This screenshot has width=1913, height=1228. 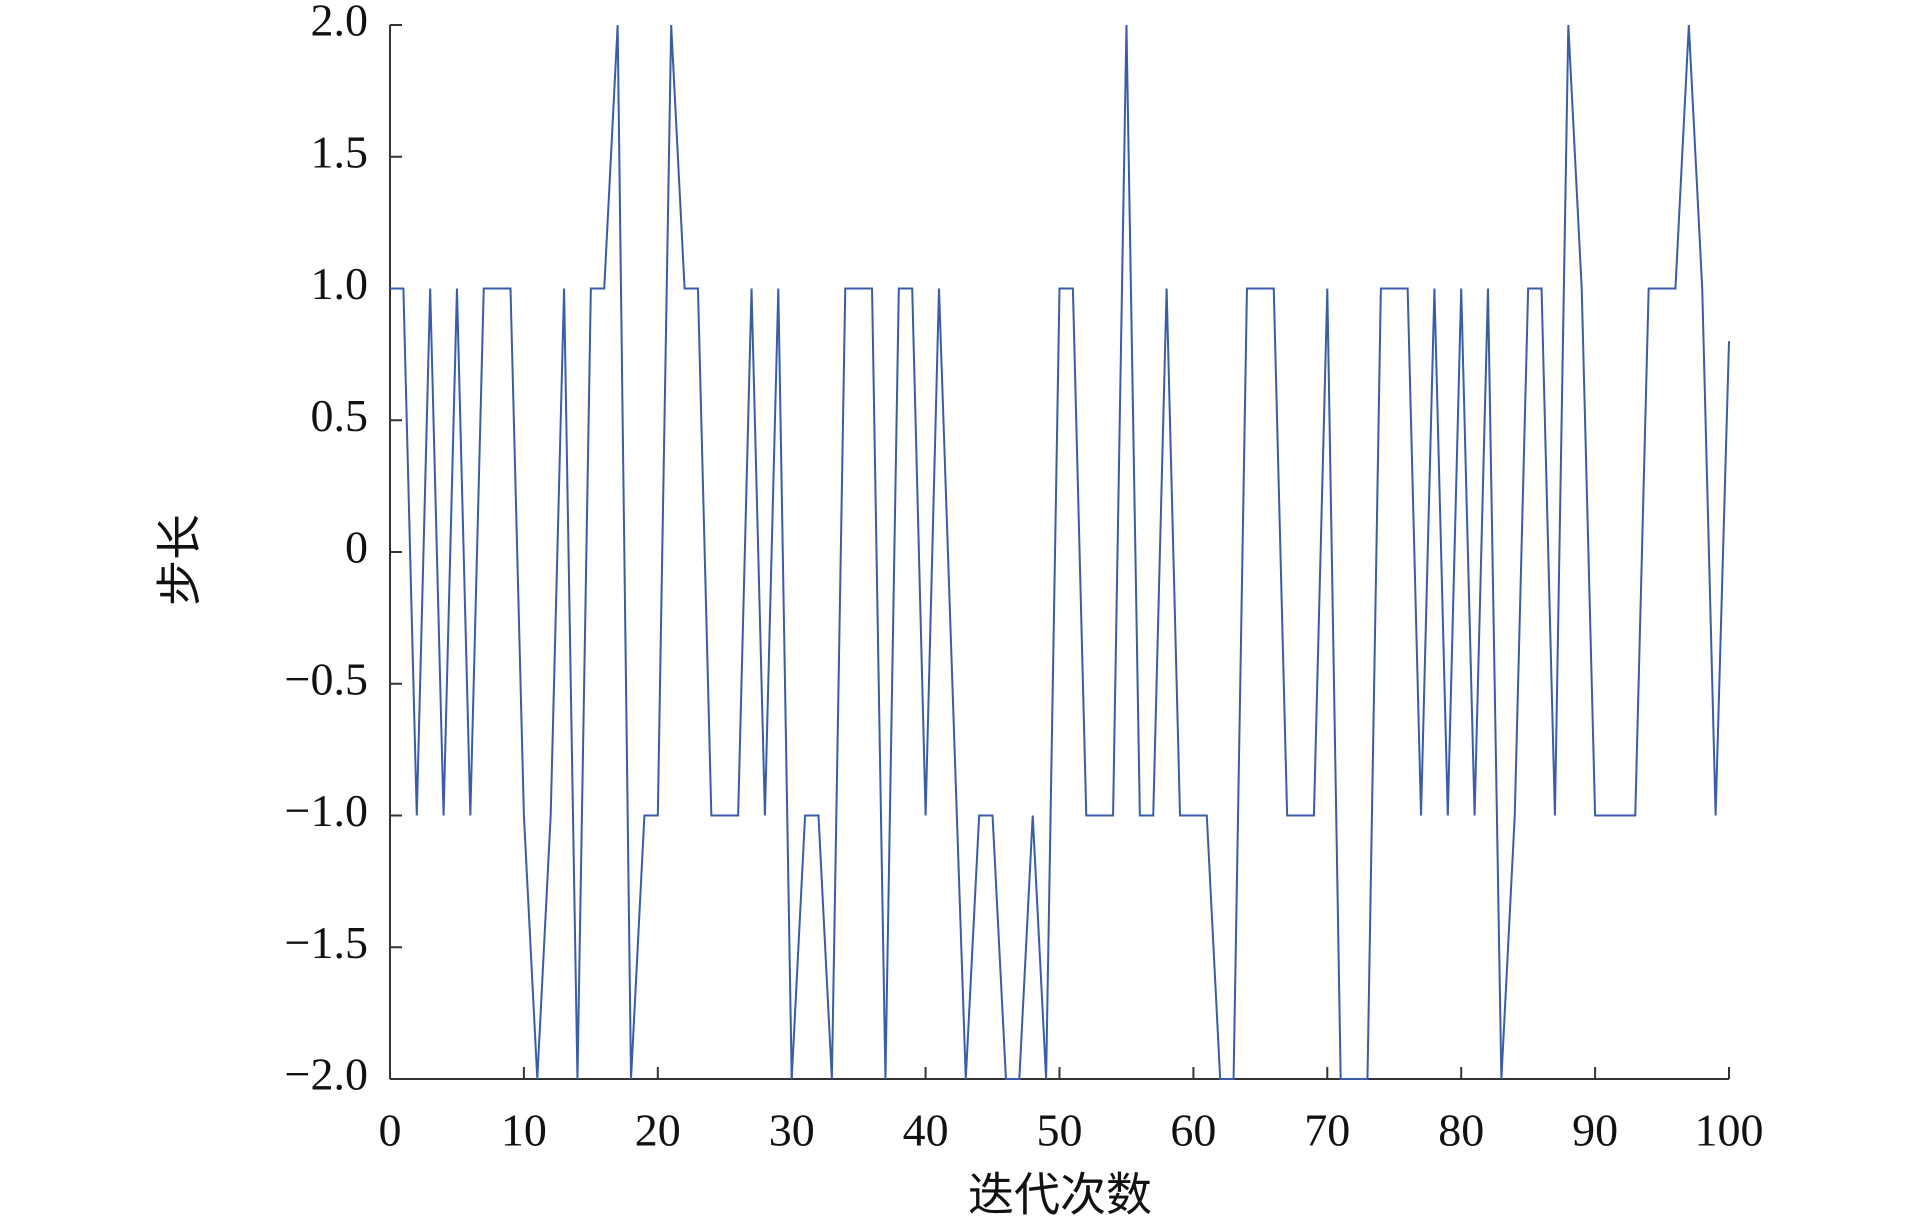 What do you see at coordinates (340, 283) in the screenshot?
I see `y-tick-label: 1.0` at bounding box center [340, 283].